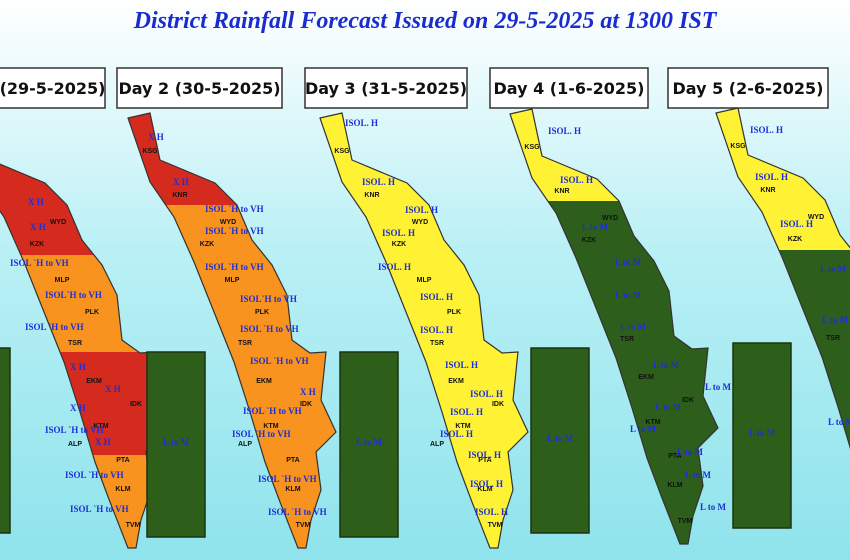 Image resolution: width=850 pixels, height=560 pixels. I want to click on day-label: Day 5 (2-6-2025), so click(748, 88).